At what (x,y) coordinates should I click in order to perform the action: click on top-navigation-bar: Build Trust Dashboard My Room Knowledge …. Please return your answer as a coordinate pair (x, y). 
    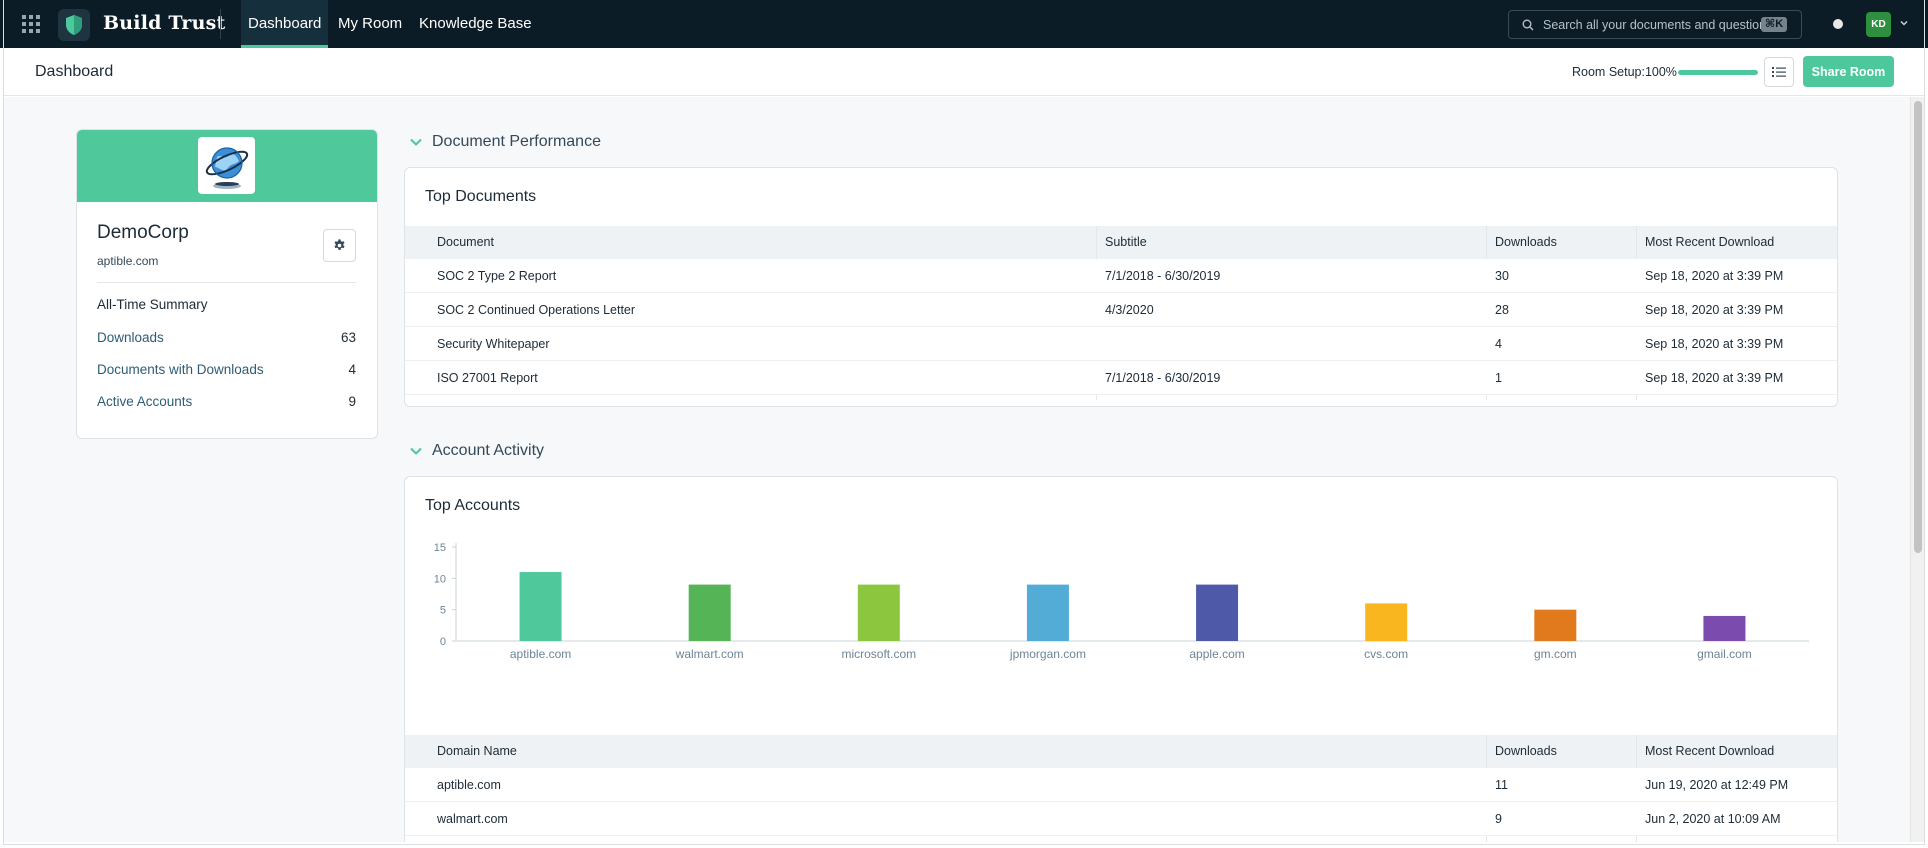
    Looking at the image, I should click on (964, 24).